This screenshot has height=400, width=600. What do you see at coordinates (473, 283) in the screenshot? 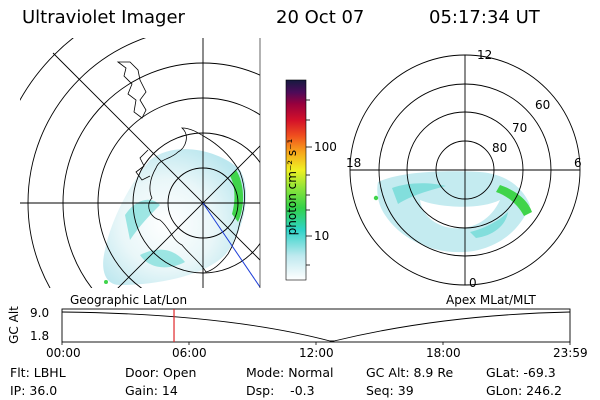
I see `mlt-label-0: 0` at bounding box center [473, 283].